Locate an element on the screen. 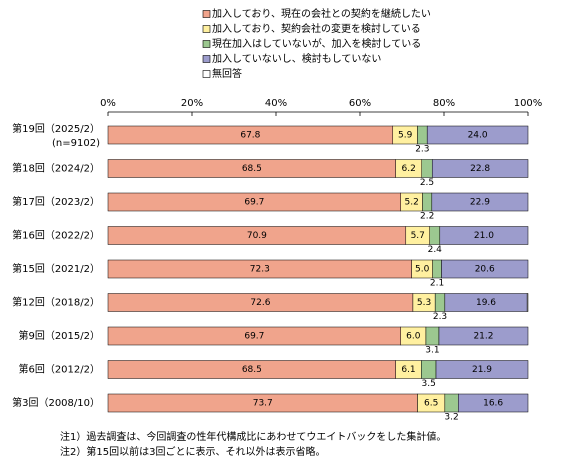 The height and width of the screenshot is (462, 562). y-tick-label: 第3回（2008/10） is located at coordinates (56, 402).